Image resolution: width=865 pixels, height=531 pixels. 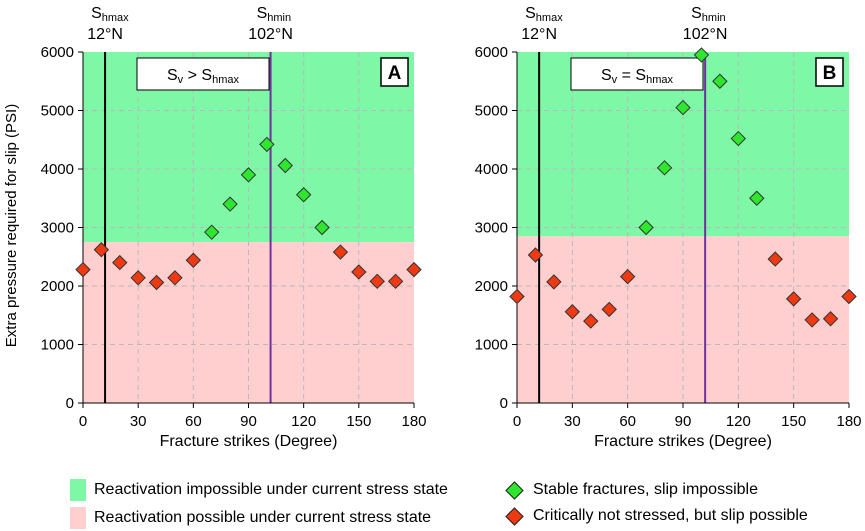 What do you see at coordinates (78, 490) in the screenshot?
I see `green-zone-swatch` at bounding box center [78, 490].